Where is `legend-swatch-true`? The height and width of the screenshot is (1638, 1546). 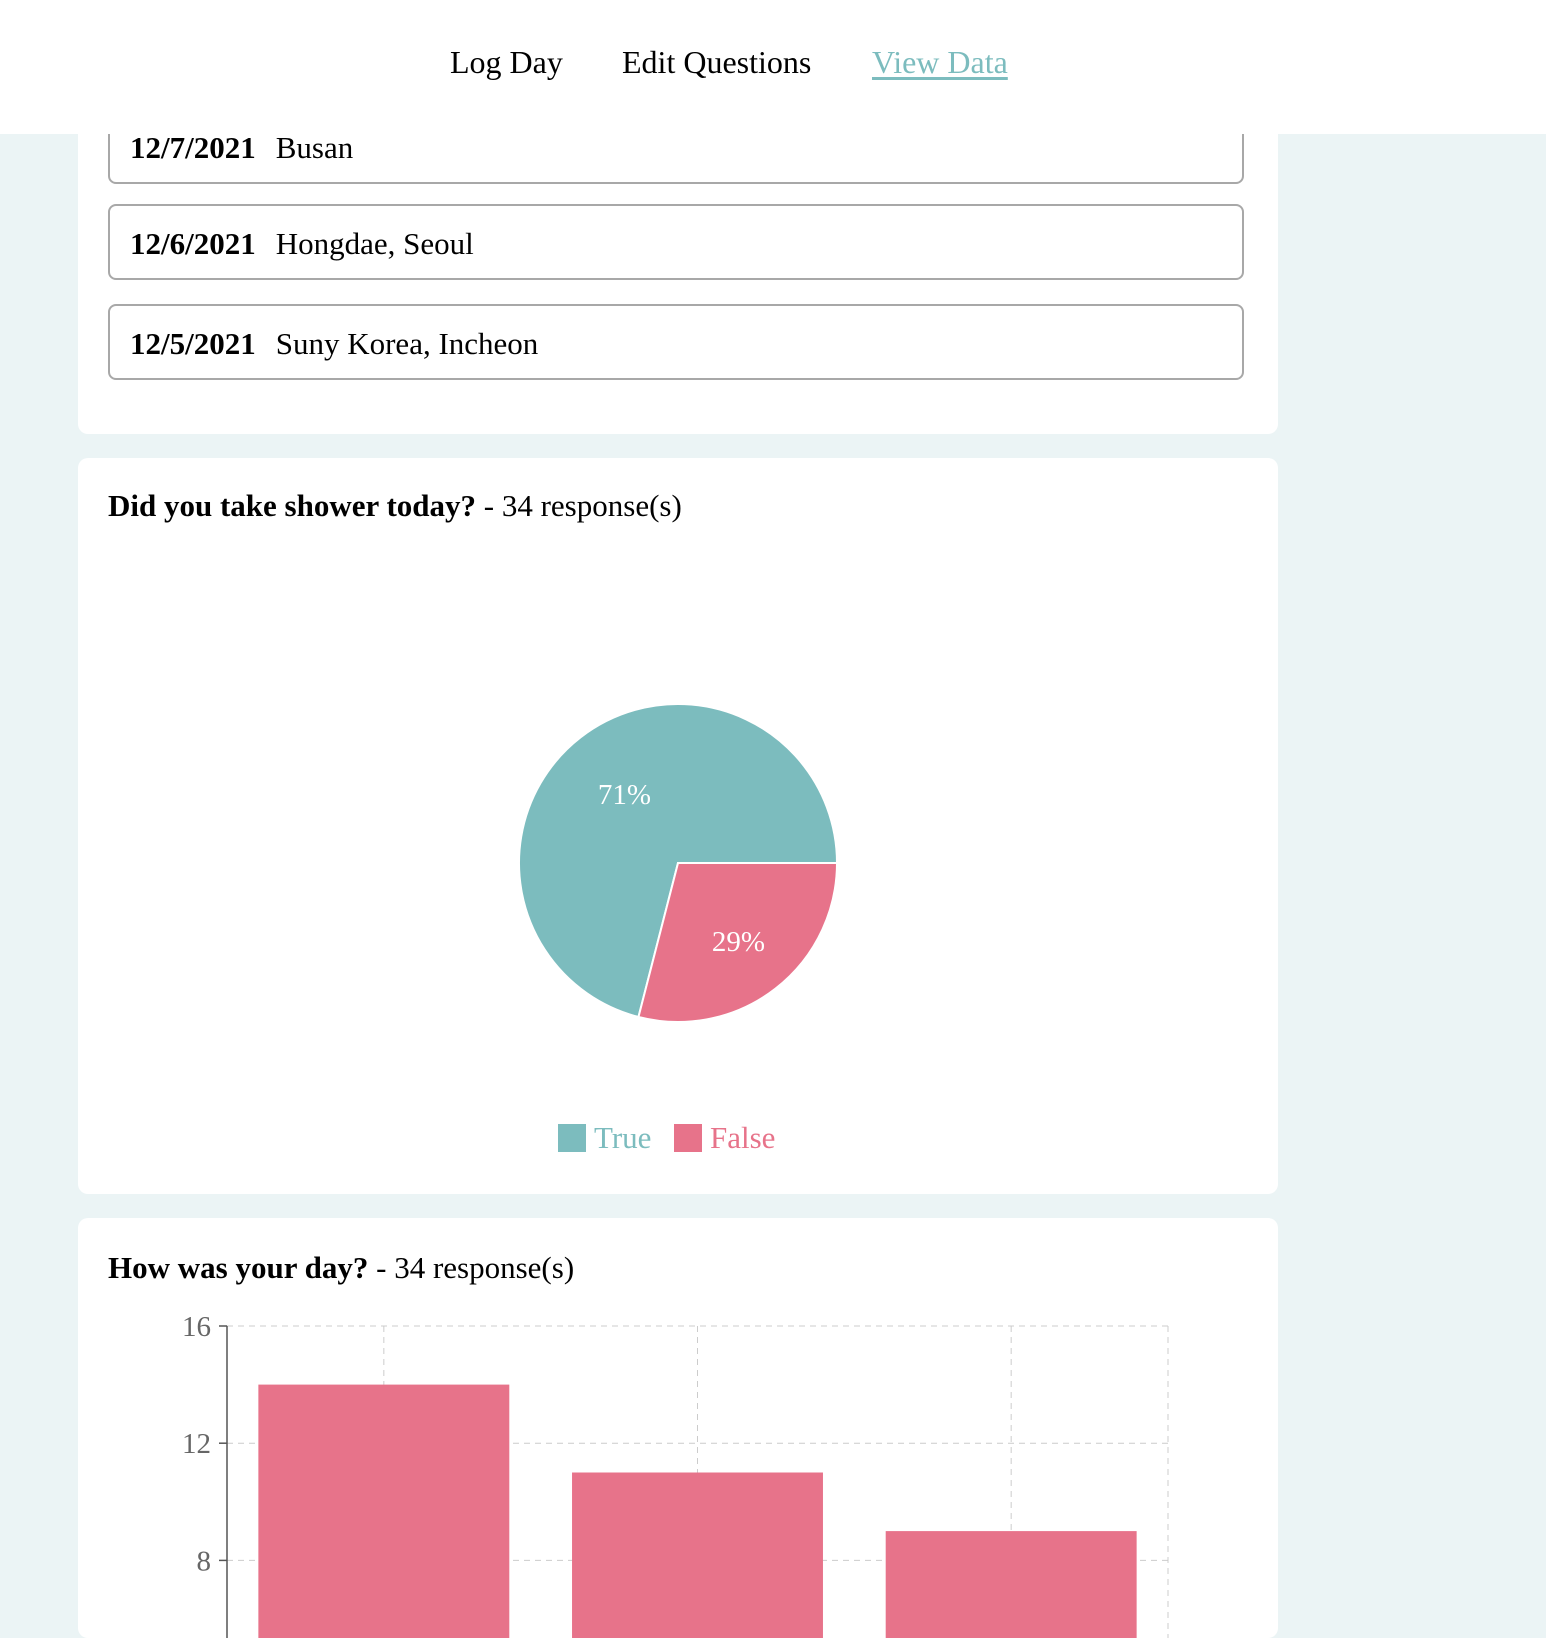
legend-swatch-true is located at coordinates (572, 1138).